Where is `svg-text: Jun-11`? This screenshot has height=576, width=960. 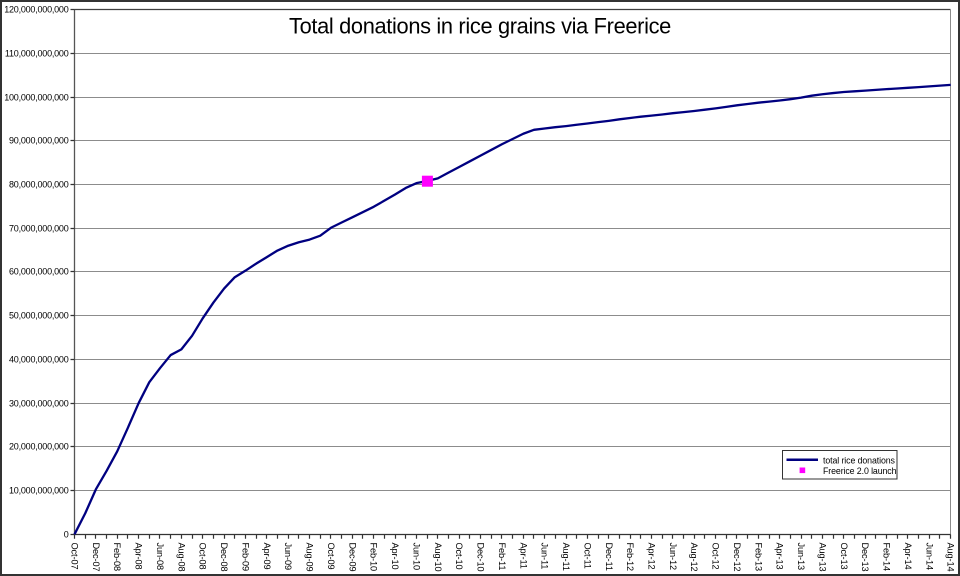
svg-text: Jun-11 is located at coordinates (545, 556).